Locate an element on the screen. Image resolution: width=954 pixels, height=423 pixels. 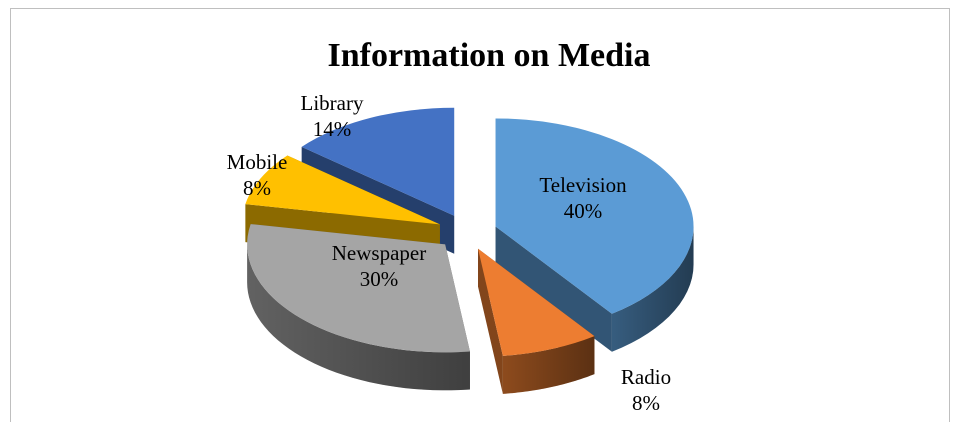
pie-slice-radio is located at coordinates (536, 321).